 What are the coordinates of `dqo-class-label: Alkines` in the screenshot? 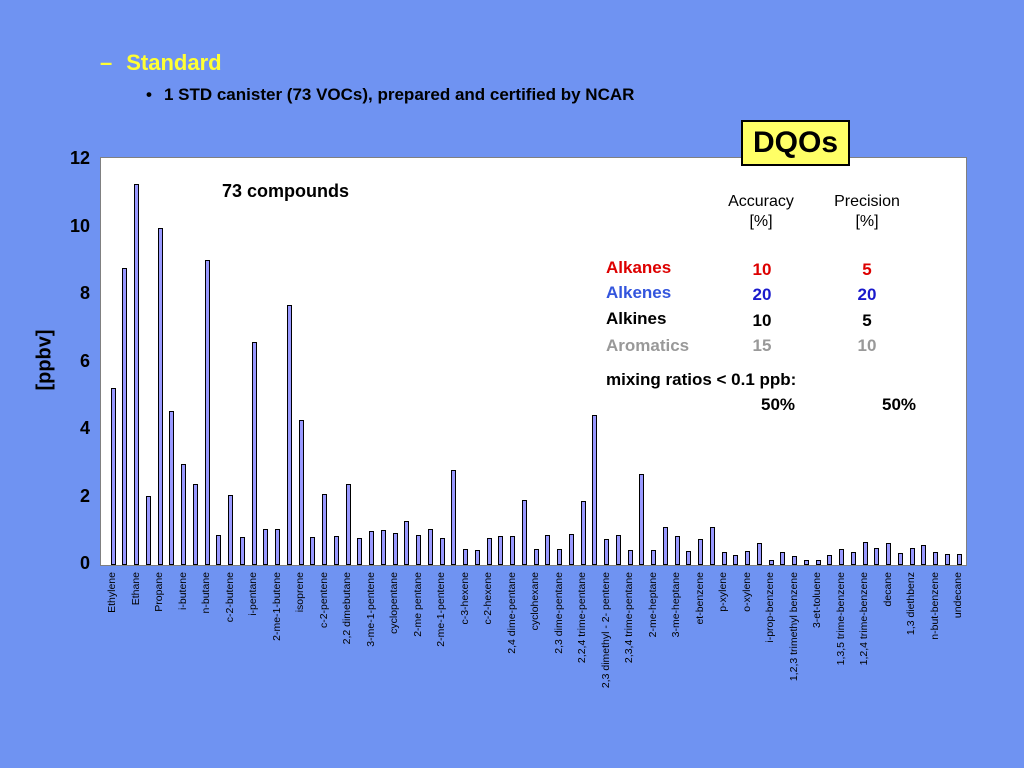 It's located at (636, 318).